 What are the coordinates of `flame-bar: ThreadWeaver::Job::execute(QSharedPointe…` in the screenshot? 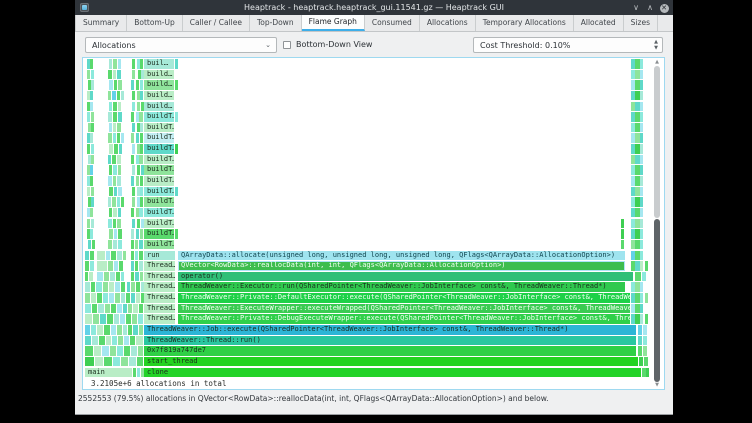 It's located at (390, 330).